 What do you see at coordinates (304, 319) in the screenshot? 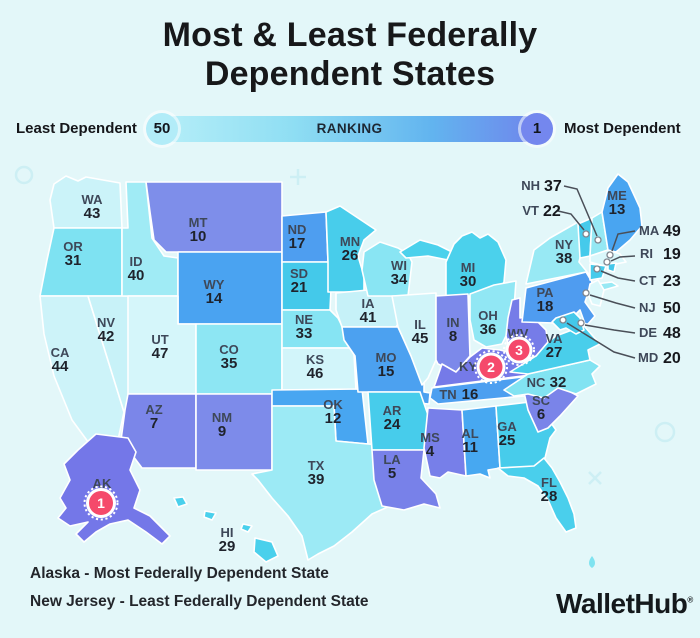
I see `label-NE: NE` at bounding box center [304, 319].